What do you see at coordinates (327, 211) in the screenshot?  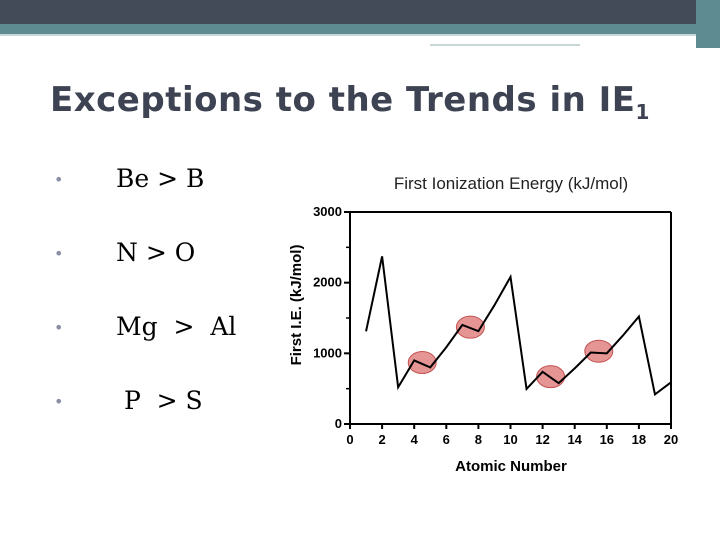 I see `y-tick-label: 3000` at bounding box center [327, 211].